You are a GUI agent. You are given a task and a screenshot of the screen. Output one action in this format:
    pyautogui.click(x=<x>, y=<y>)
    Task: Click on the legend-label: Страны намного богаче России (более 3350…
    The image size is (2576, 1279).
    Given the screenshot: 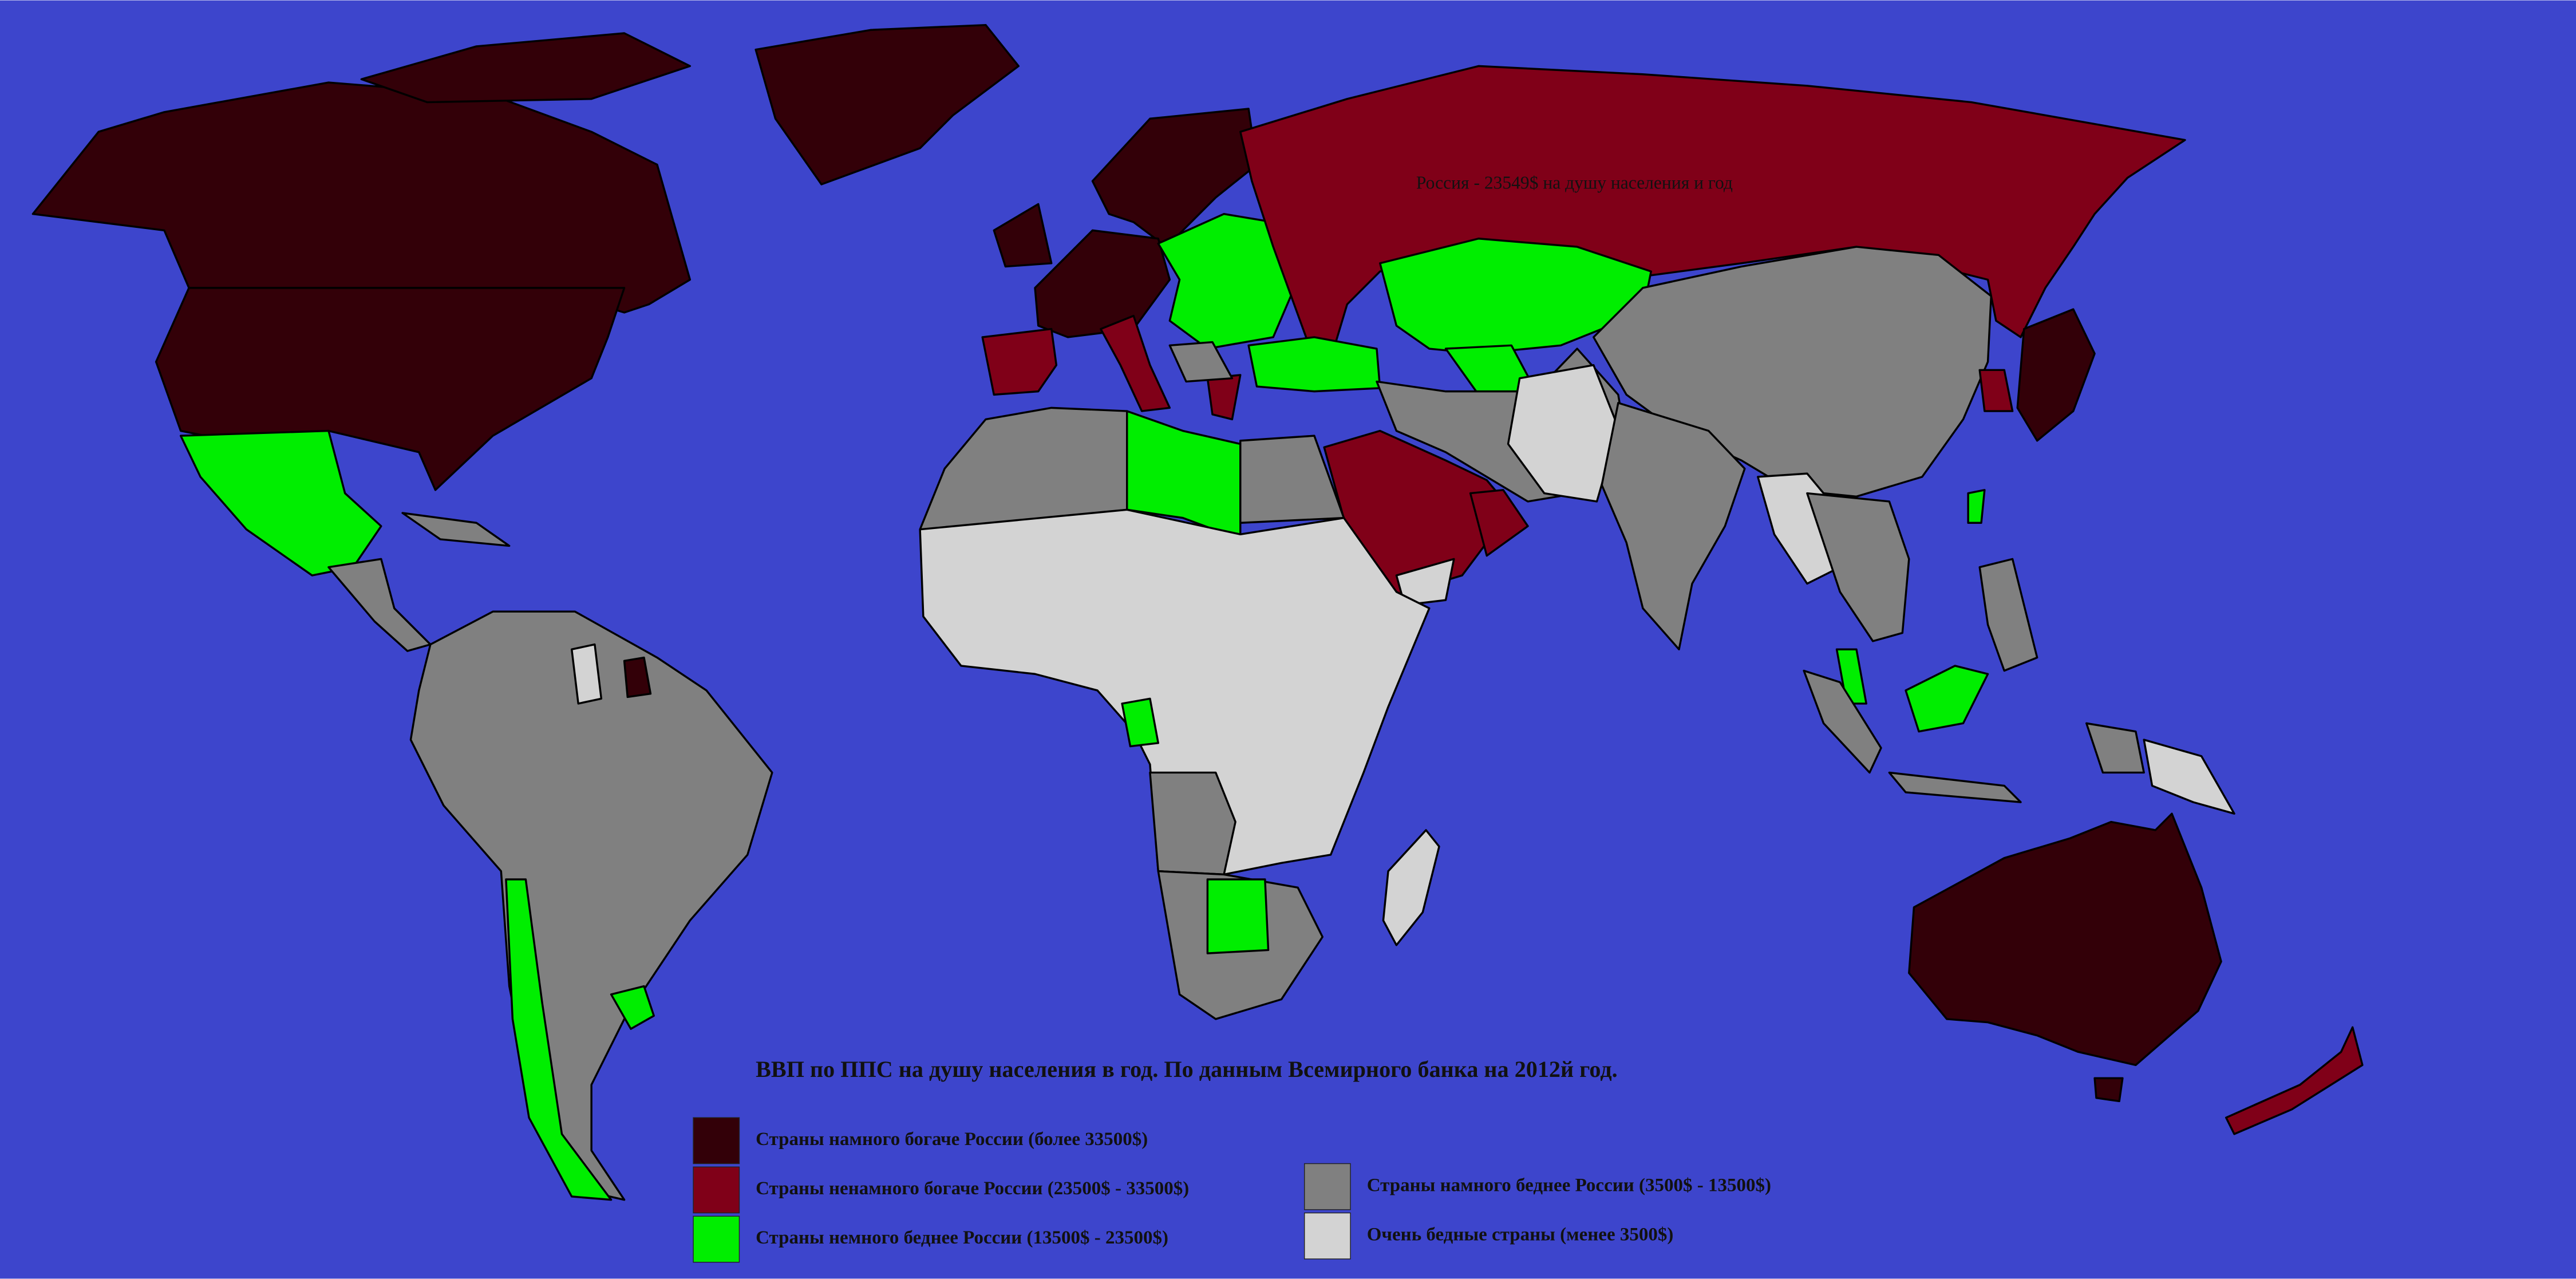 What is the action you would take?
    pyautogui.click(x=952, y=1139)
    